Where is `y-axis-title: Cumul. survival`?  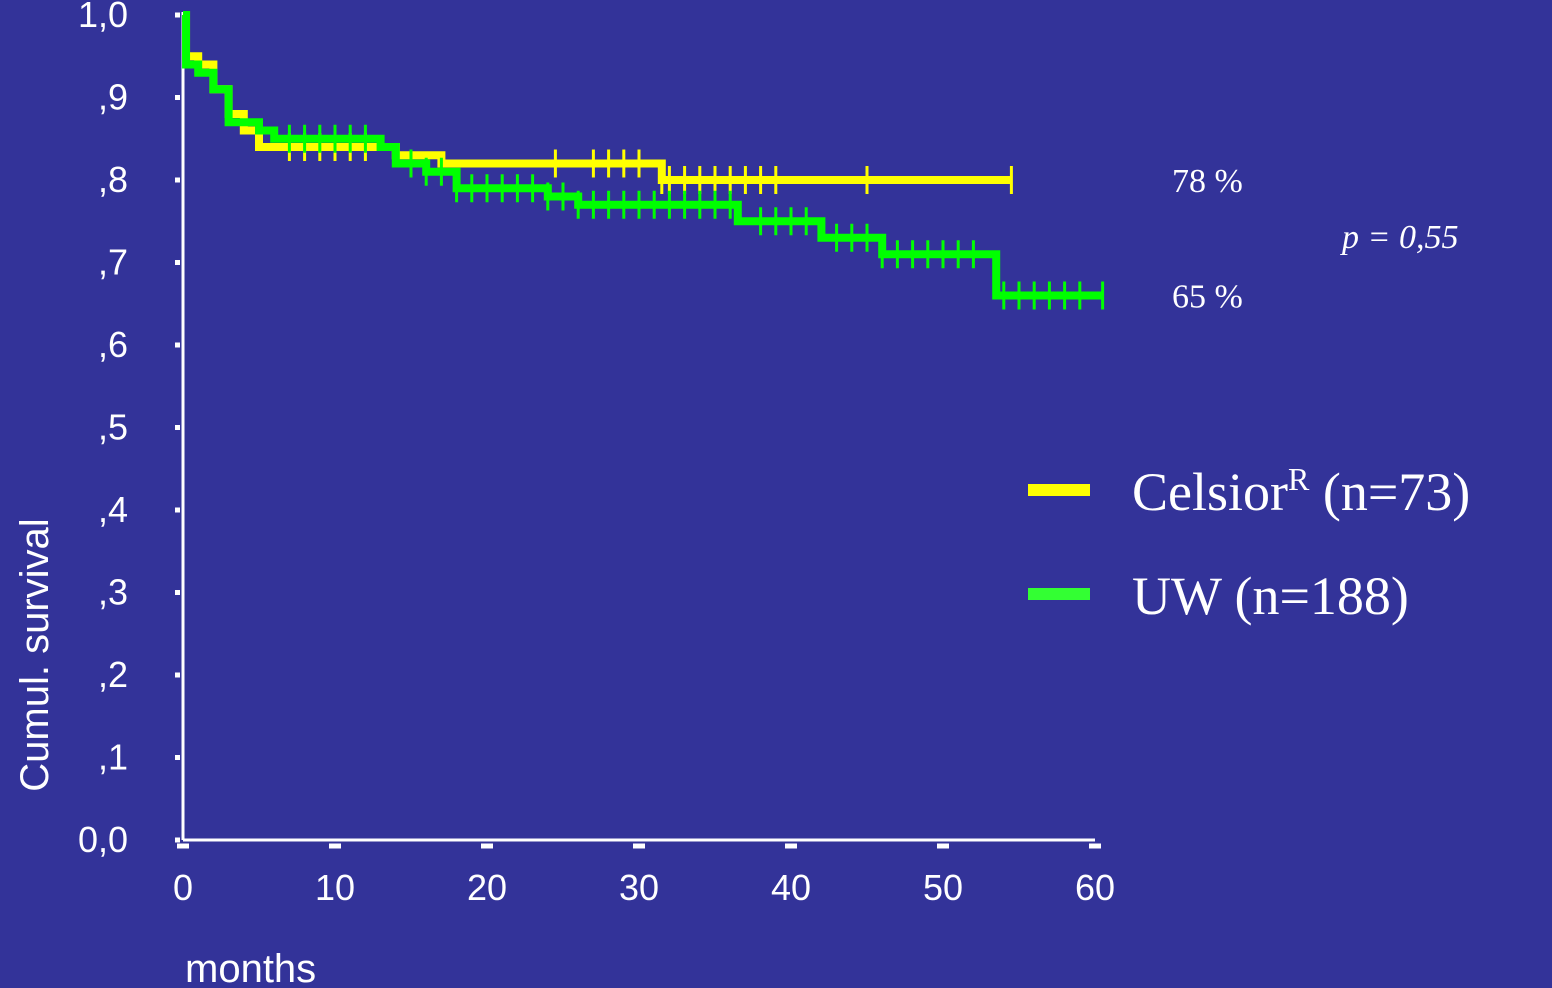
y-axis-title: Cumul. survival is located at coordinates (35, 654).